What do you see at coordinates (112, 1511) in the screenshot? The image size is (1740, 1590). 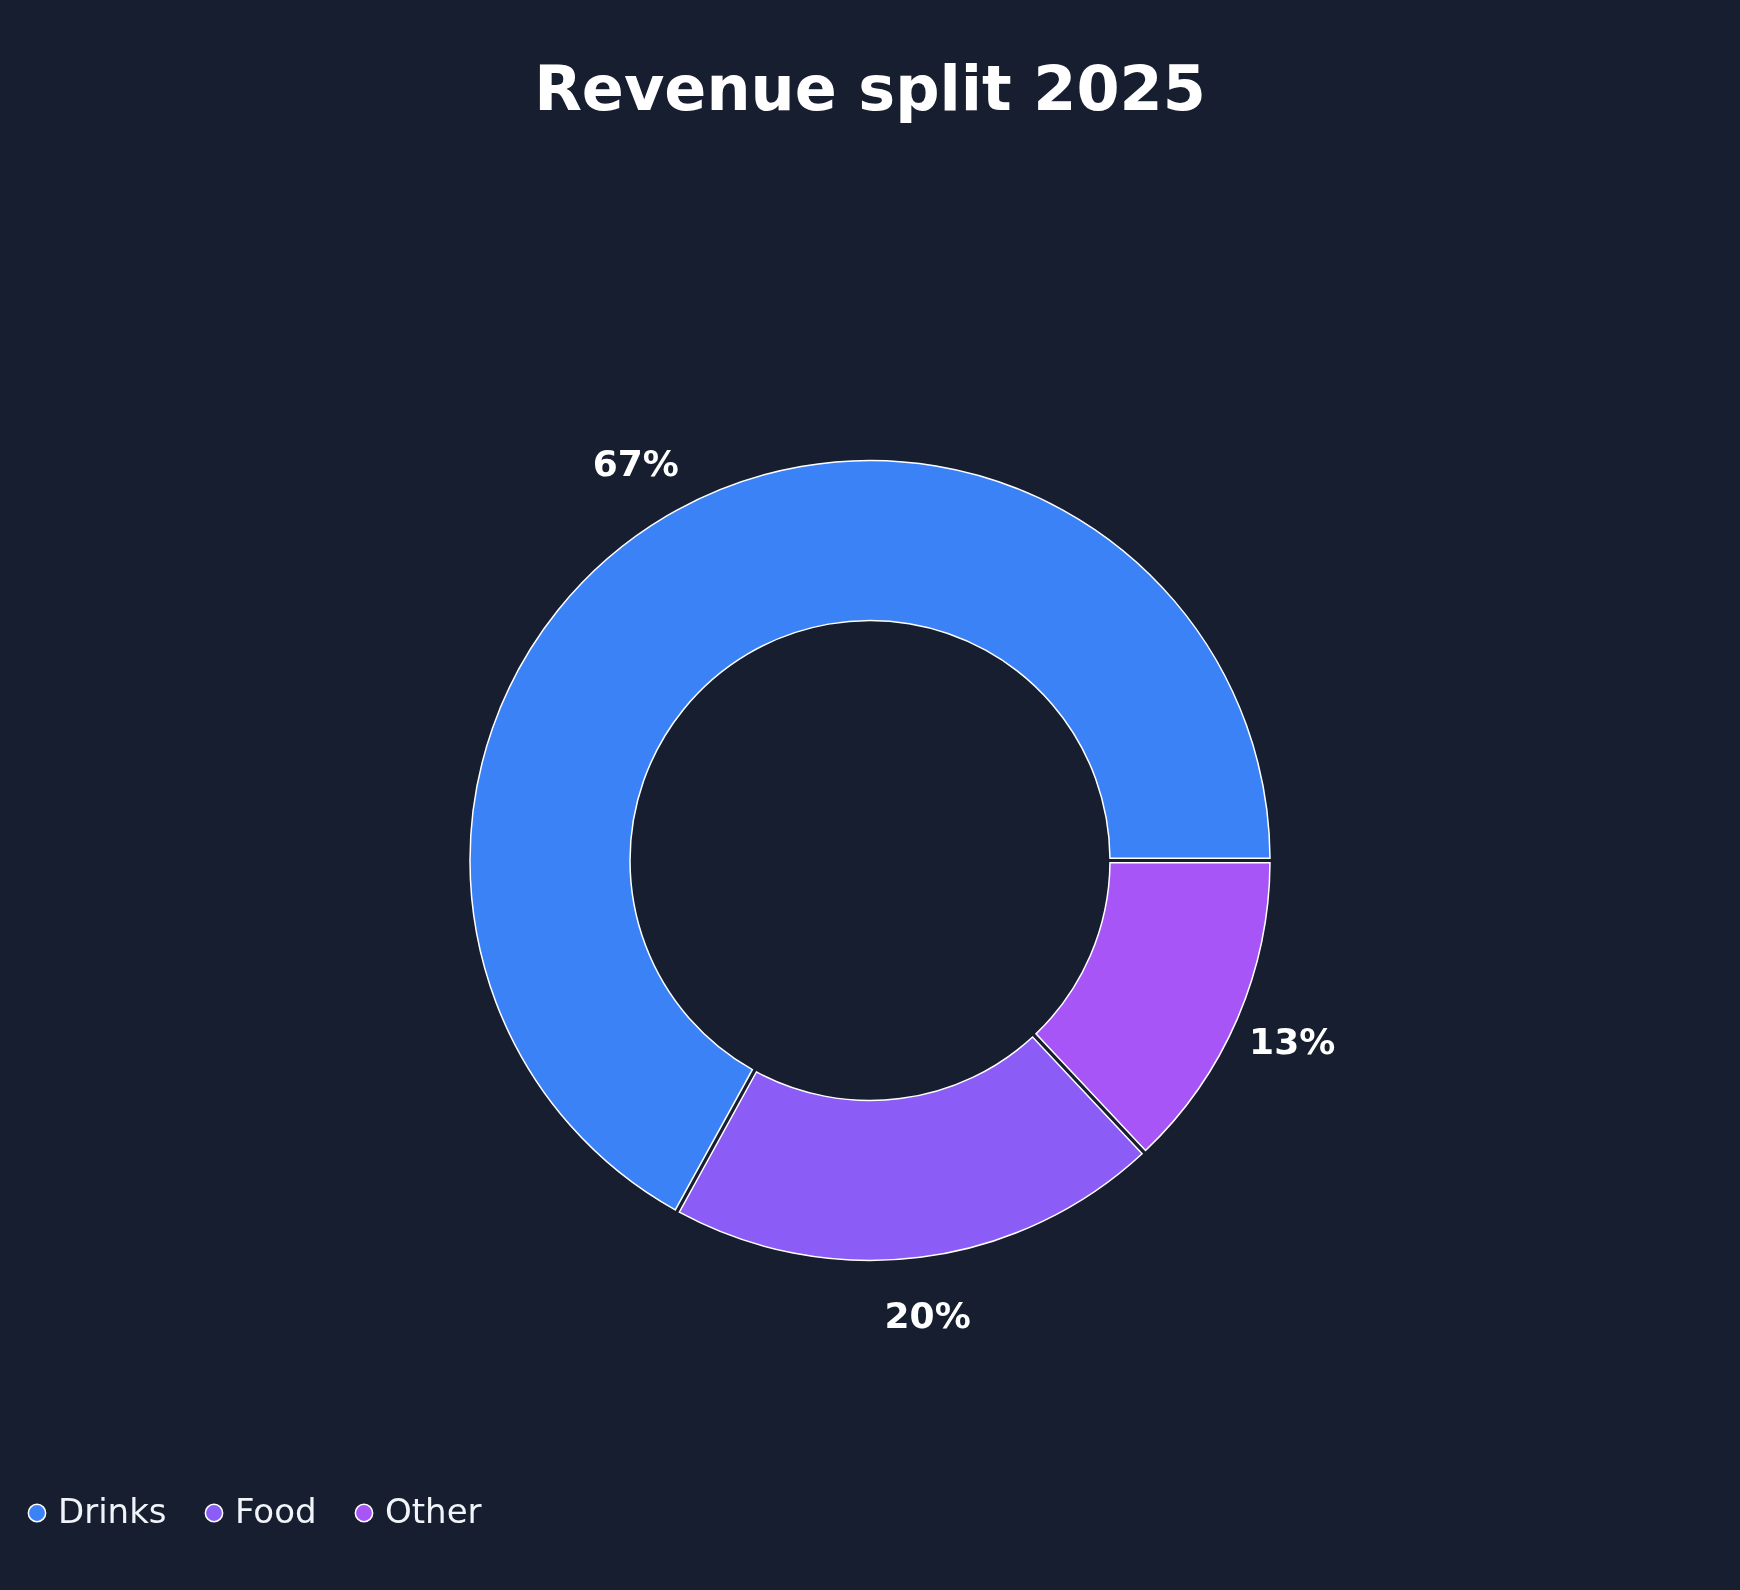 I see `legend-label: Drinks` at bounding box center [112, 1511].